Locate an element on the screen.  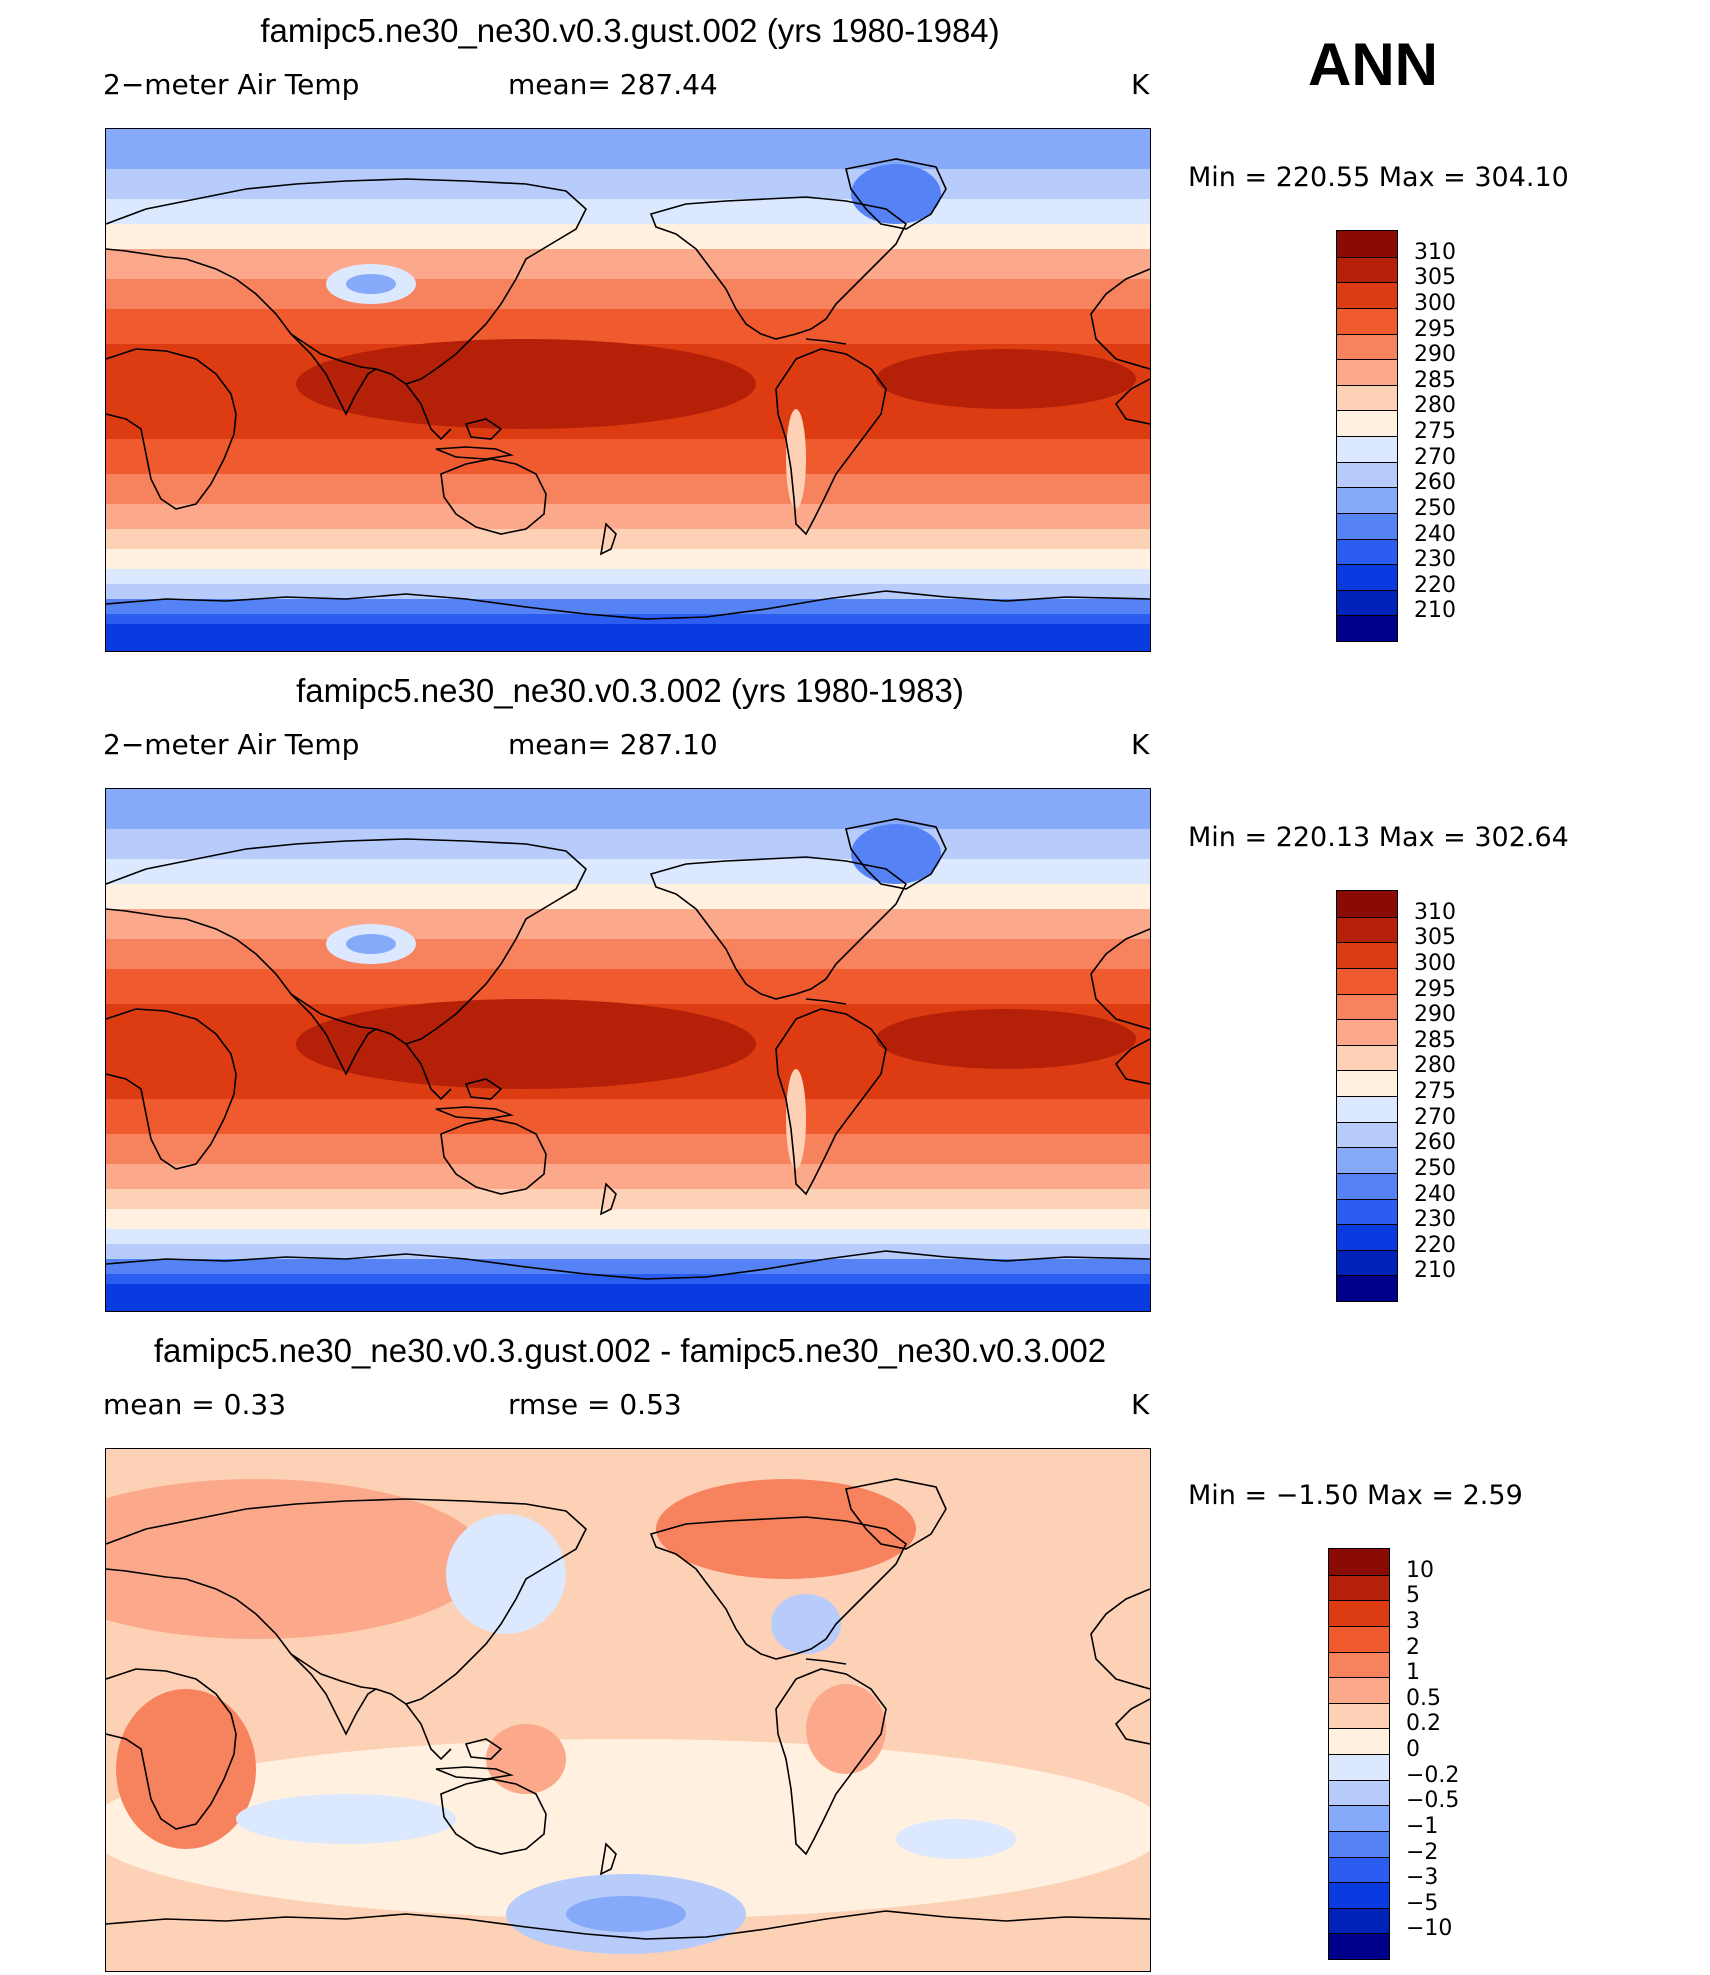
colorbar-label: 0.5 is located at coordinates (1423, 1698).